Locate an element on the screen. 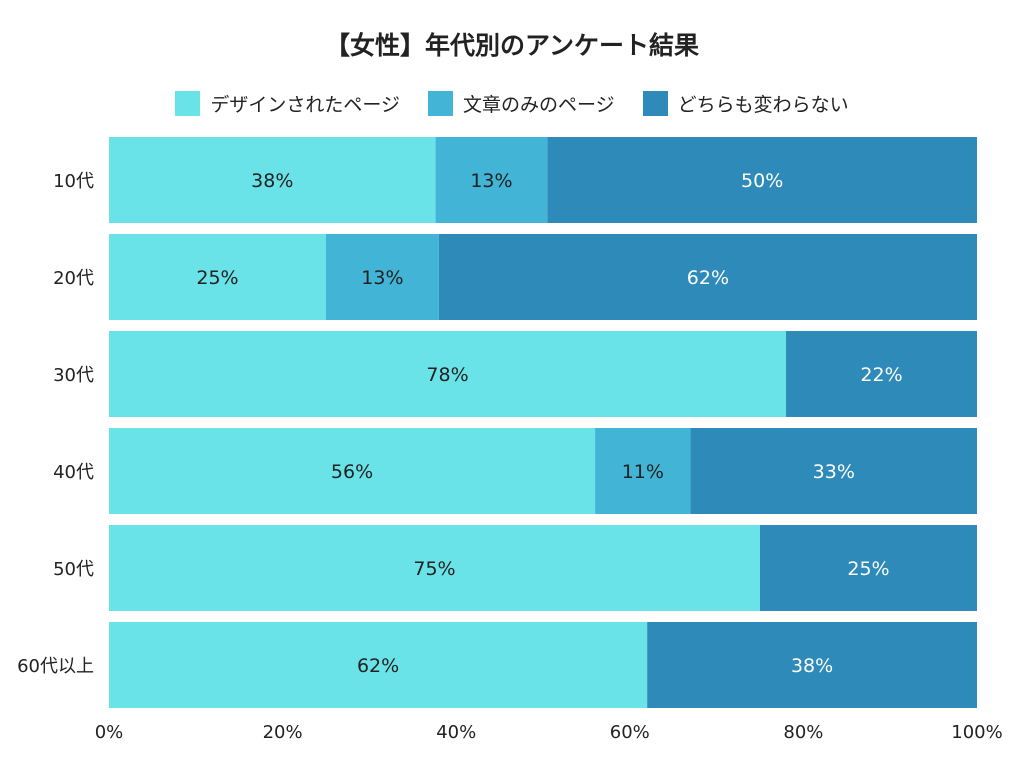  x-tick-label: 100% is located at coordinates (976, 732).